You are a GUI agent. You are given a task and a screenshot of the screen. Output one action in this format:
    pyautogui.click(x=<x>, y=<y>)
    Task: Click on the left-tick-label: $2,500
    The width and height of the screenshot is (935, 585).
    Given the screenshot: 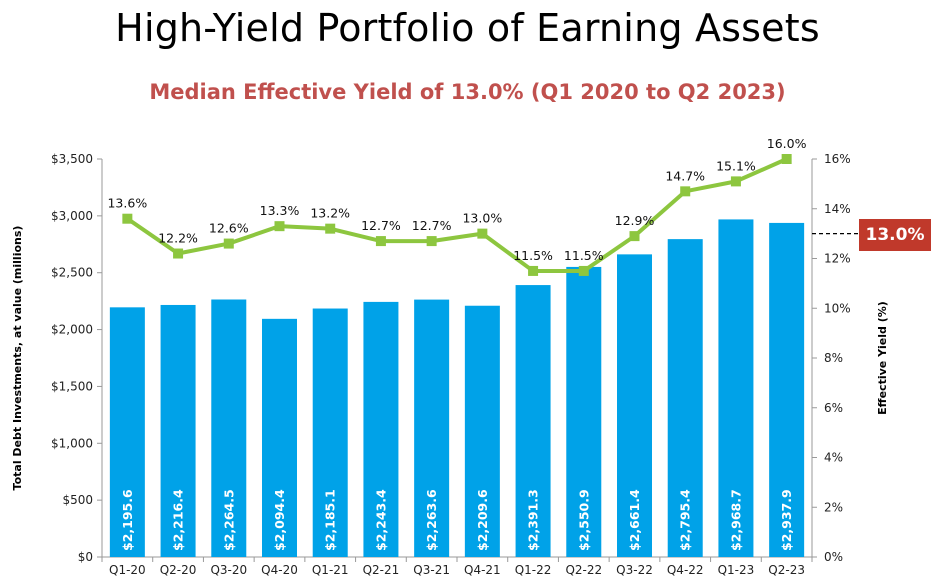 What is the action you would take?
    pyautogui.click(x=72, y=273)
    